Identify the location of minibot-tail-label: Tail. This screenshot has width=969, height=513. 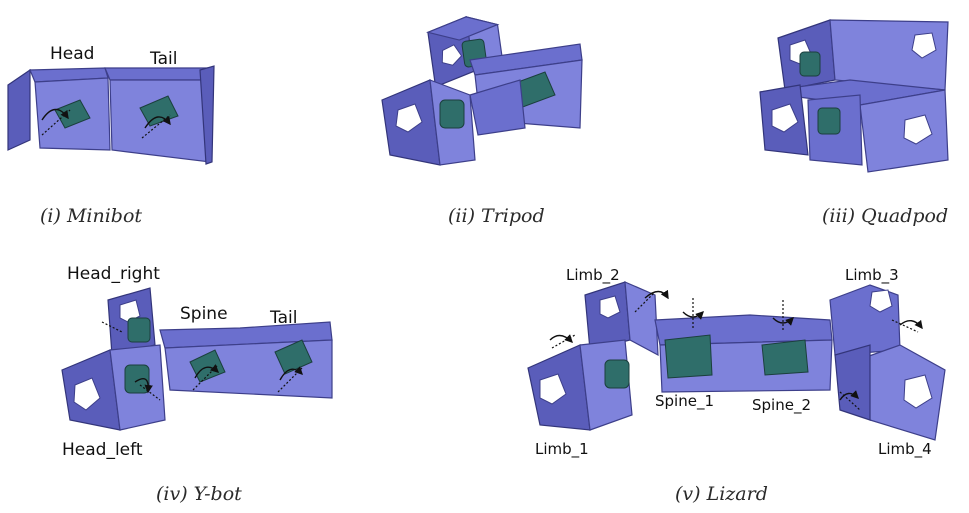
(164, 59).